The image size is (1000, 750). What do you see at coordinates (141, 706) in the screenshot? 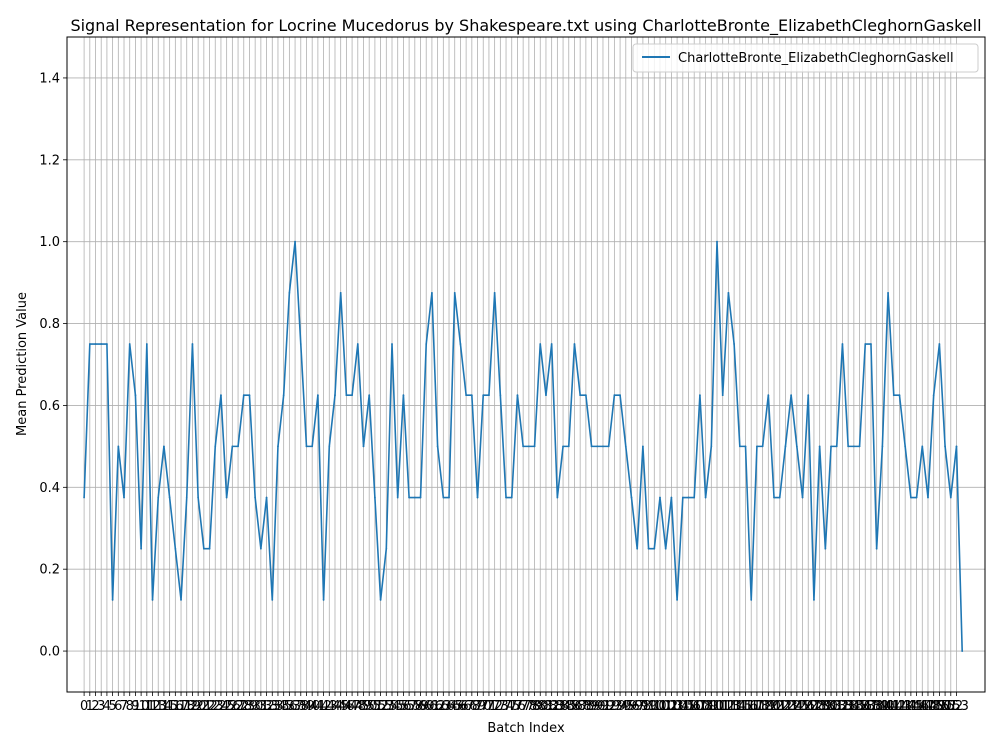
I see `x-tick-label: 10` at bounding box center [141, 706].